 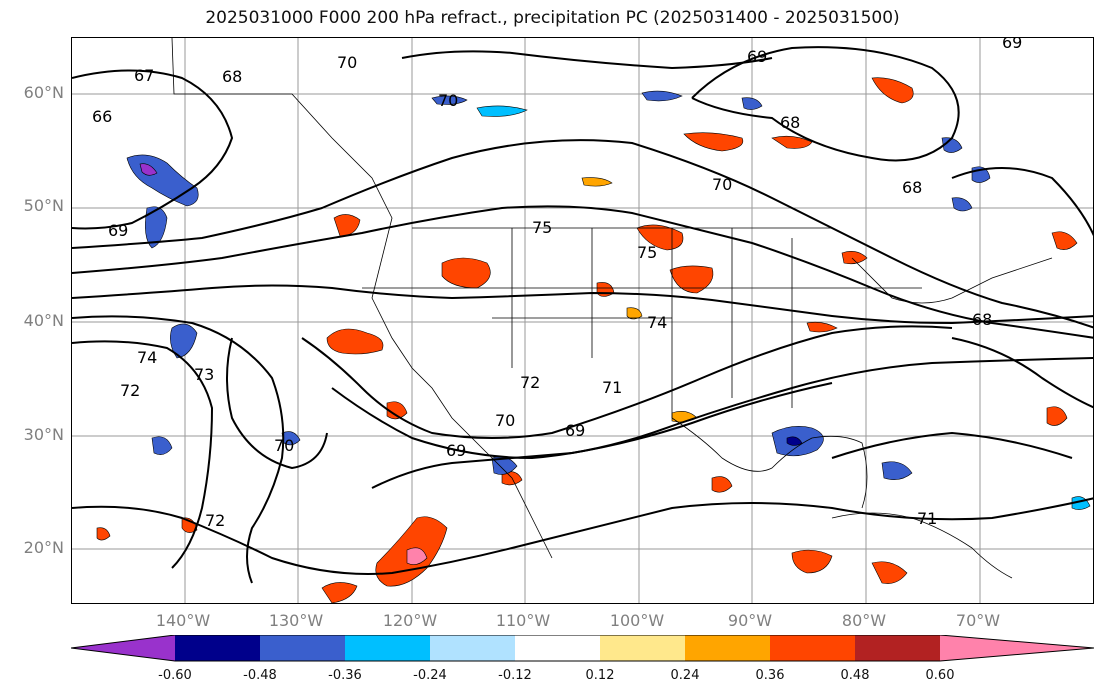 I want to click on lon-label-80w: 80°W, so click(x=864, y=620).